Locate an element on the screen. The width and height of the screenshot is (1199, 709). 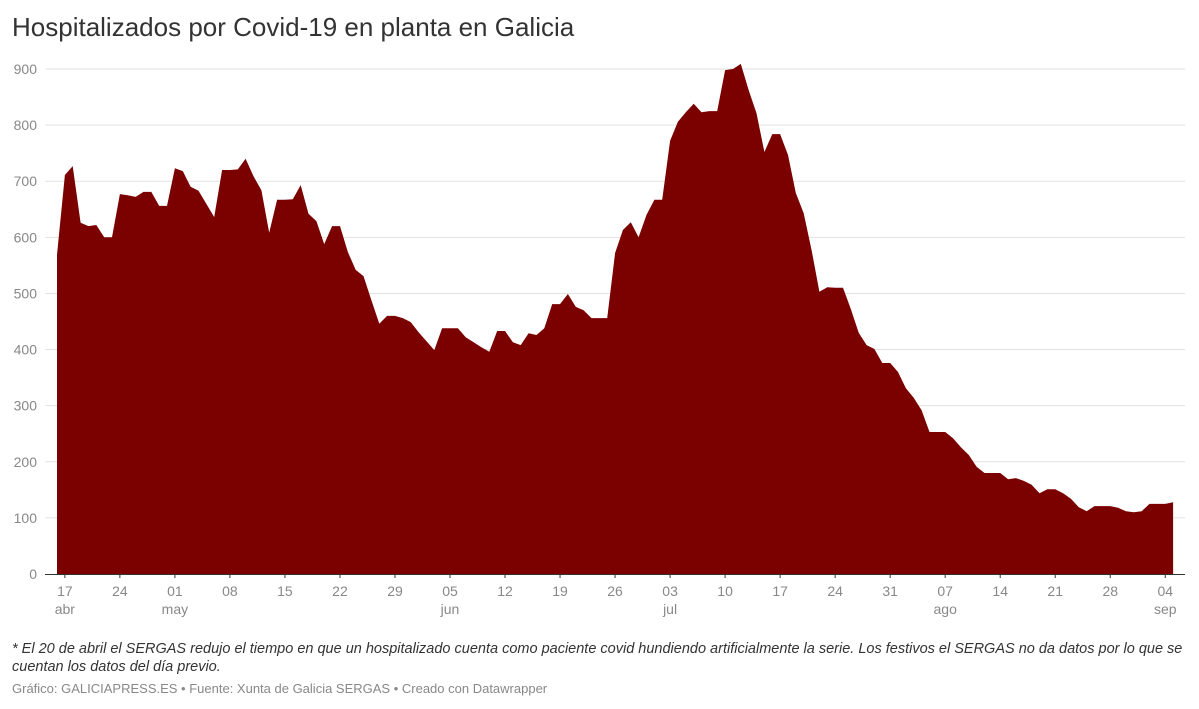
x-tick-label: 22 is located at coordinates (340, 591).